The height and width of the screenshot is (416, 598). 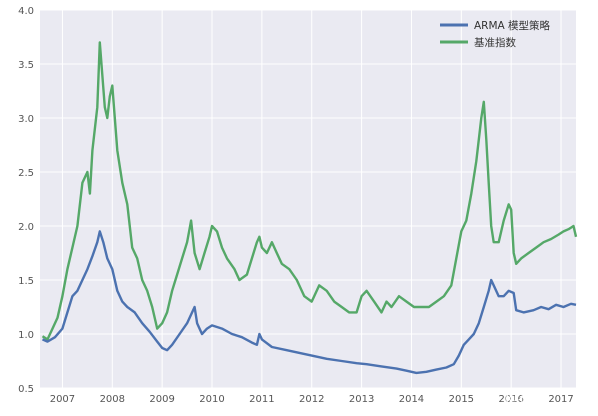 What do you see at coordinates (560, 399) in the screenshot?
I see `x-tick-label: 2017` at bounding box center [560, 399].